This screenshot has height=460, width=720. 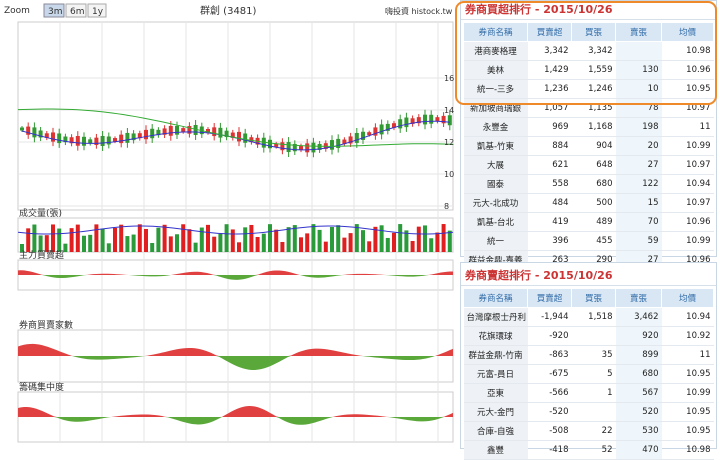 What do you see at coordinates (449, 142) in the screenshot?
I see `y-tick-label: 12` at bounding box center [449, 142].